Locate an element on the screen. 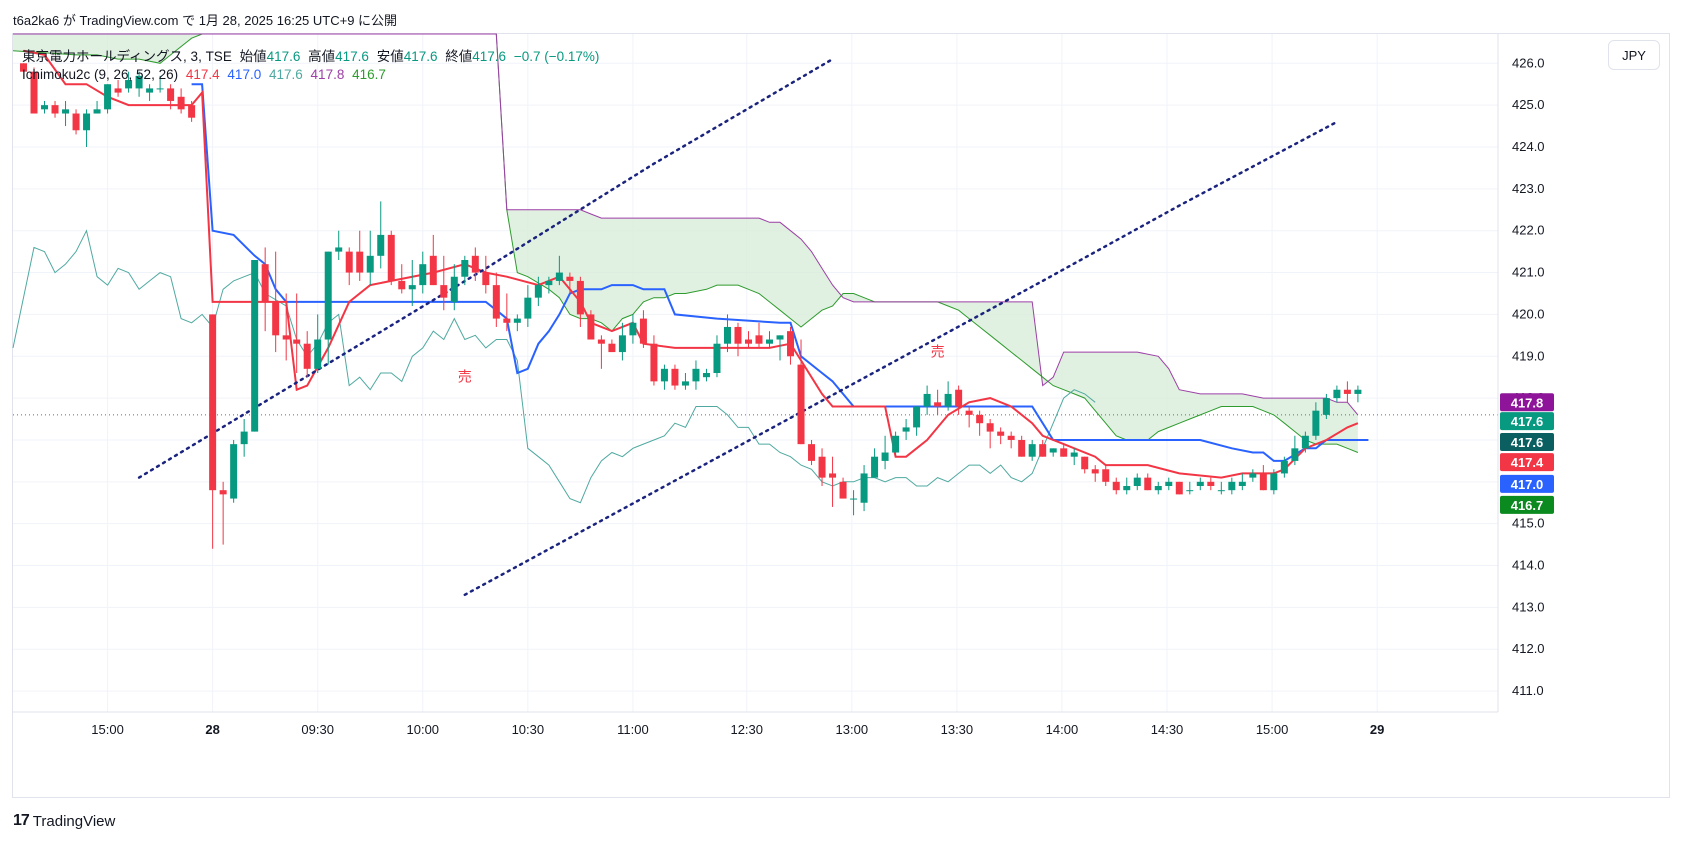  y-tick-label: 412.0 is located at coordinates (1528, 648).